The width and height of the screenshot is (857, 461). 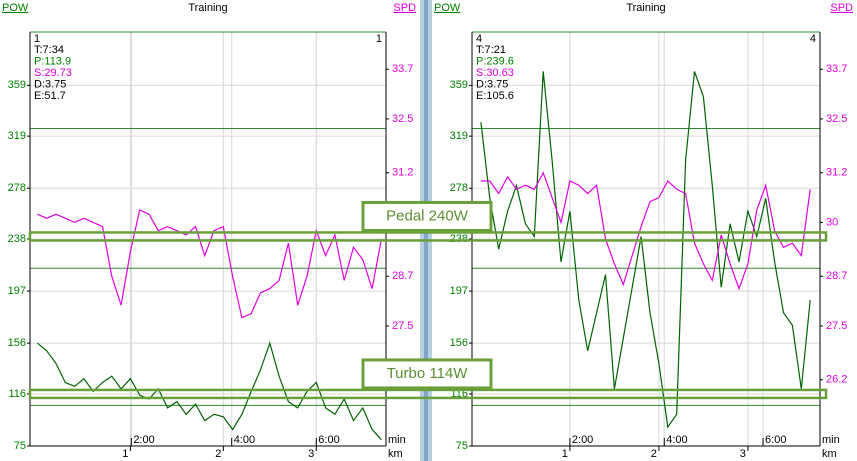 What do you see at coordinates (50, 96) in the screenshot?
I see `info-label: E:51.7` at bounding box center [50, 96].